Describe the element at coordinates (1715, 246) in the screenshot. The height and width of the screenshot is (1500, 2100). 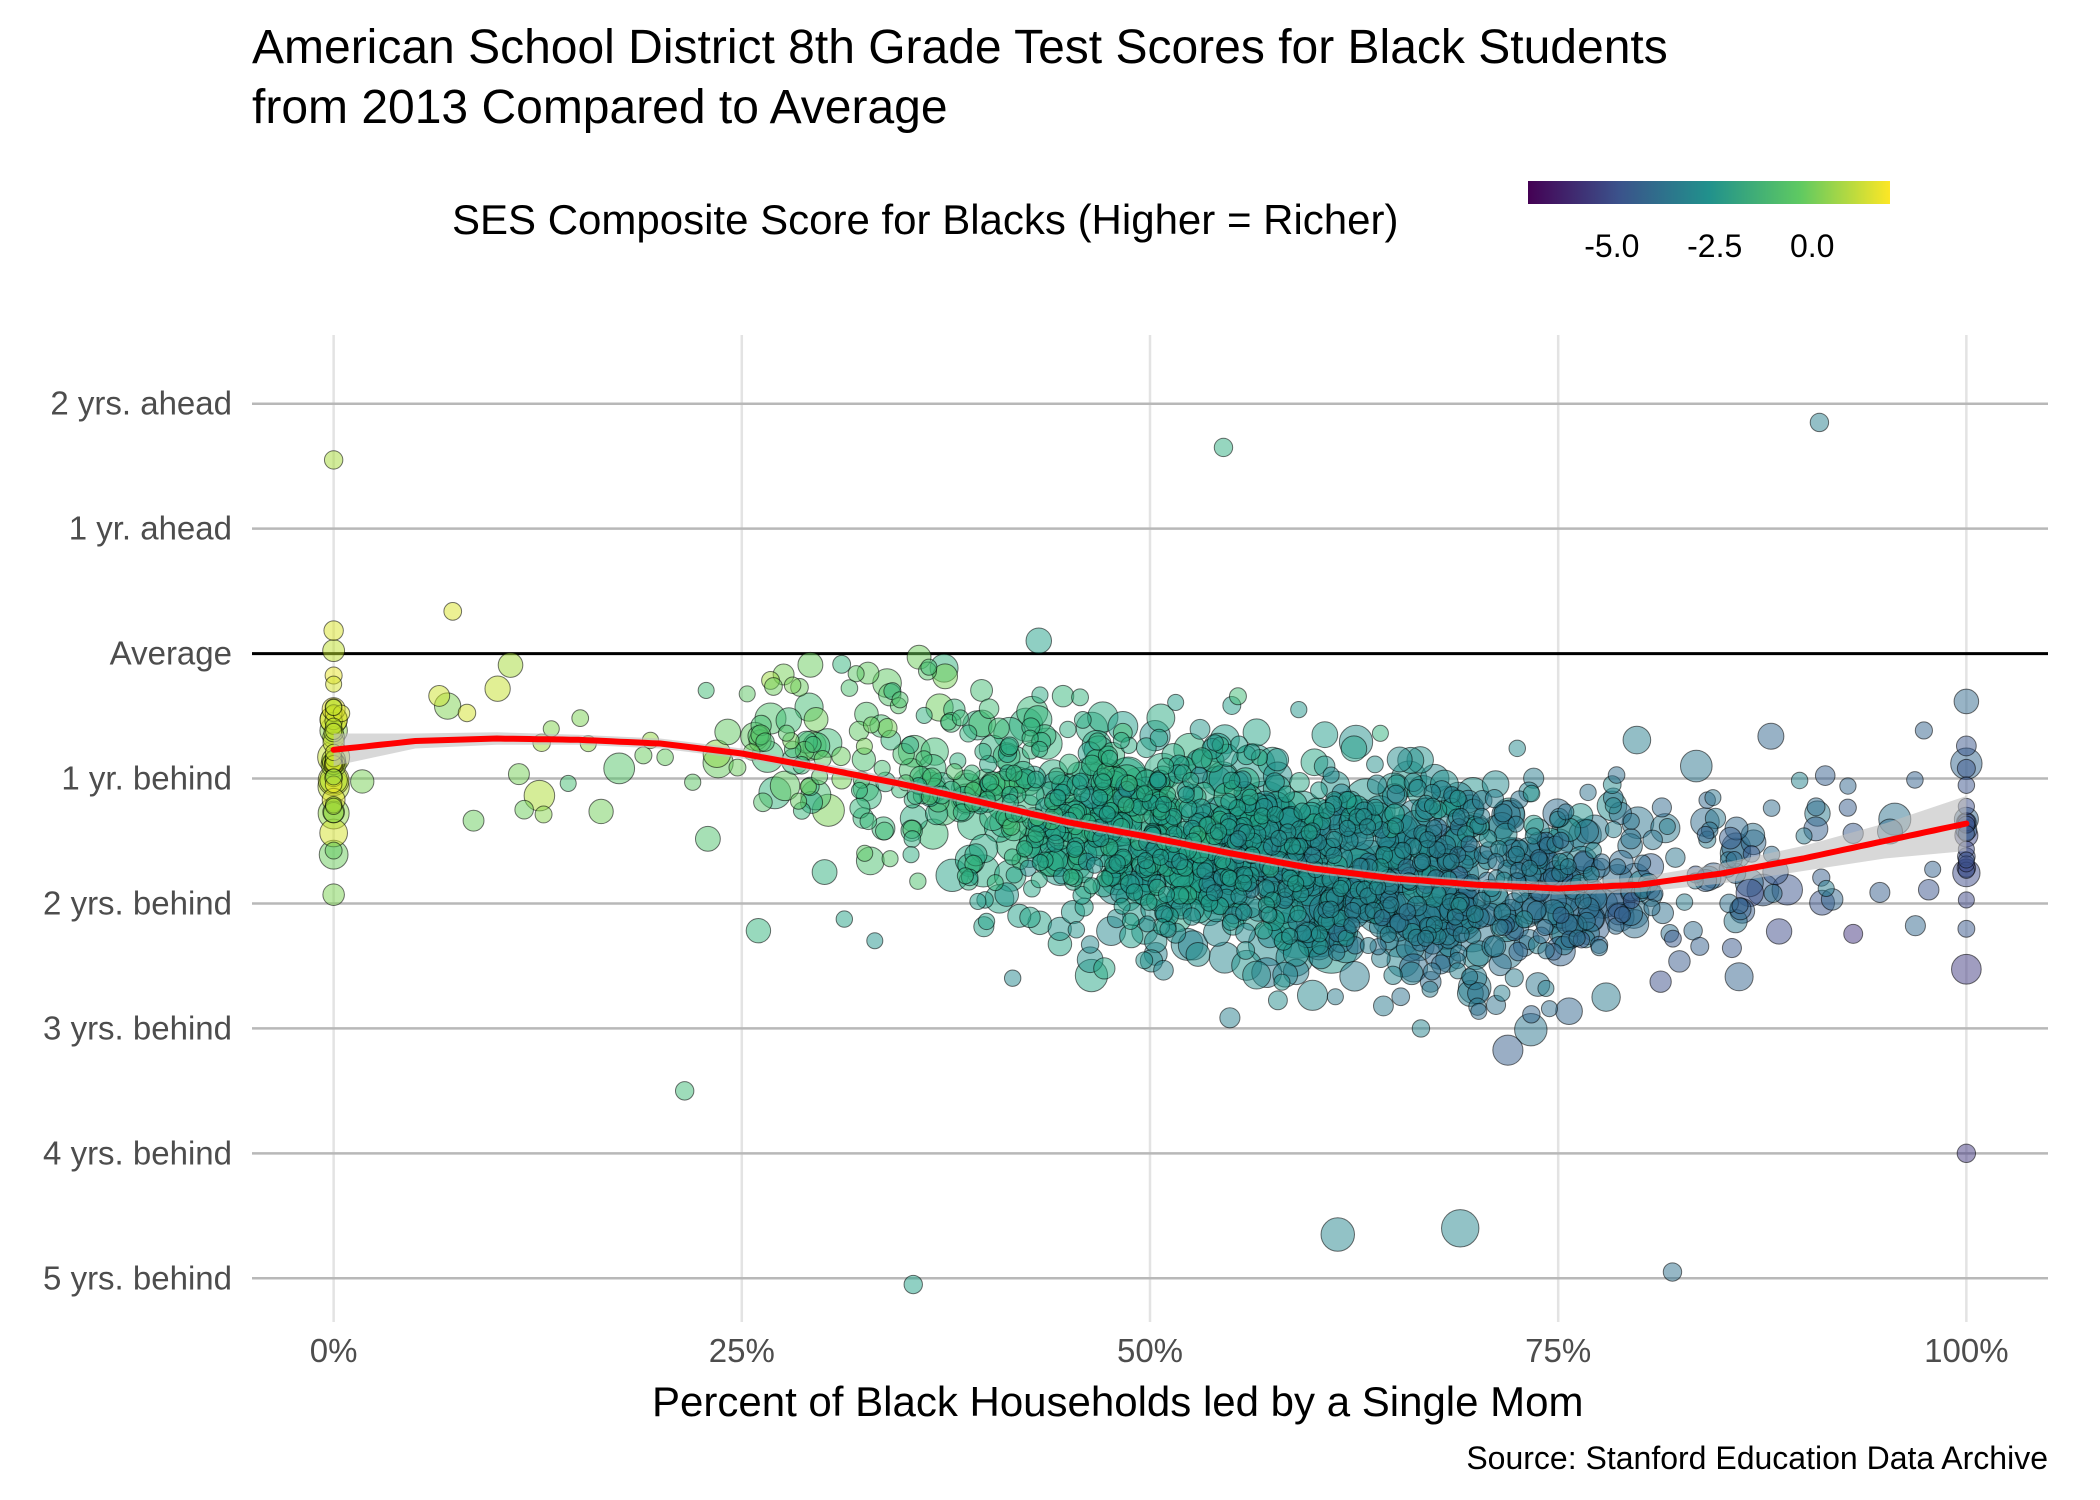
I see `legend-tick-1: -2.5` at that location.